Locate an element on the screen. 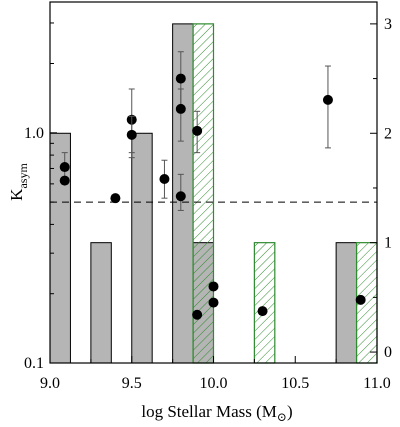 The image size is (400, 427). x-tick-label: 9.5 is located at coordinates (132, 383).